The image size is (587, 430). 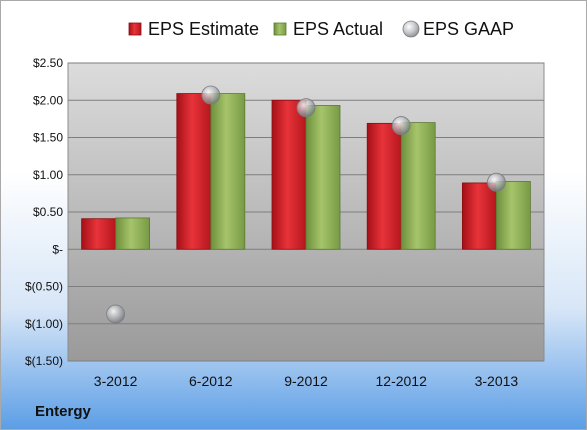 I want to click on x-tick-label: 9-2012, so click(x=306, y=381).